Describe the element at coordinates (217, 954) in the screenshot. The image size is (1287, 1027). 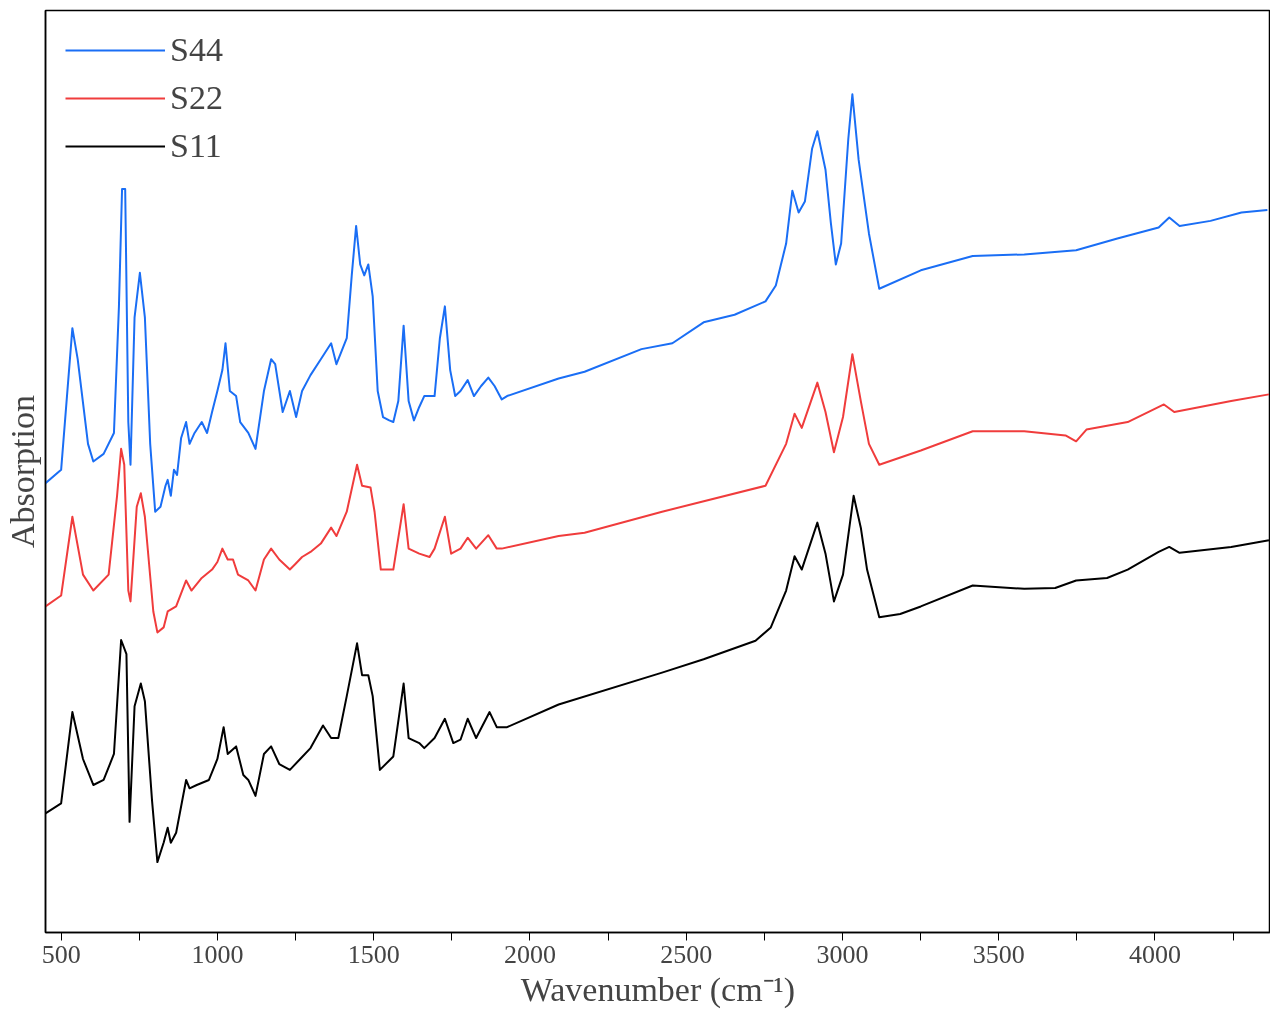
I see `x-tick-label: 1000` at that location.